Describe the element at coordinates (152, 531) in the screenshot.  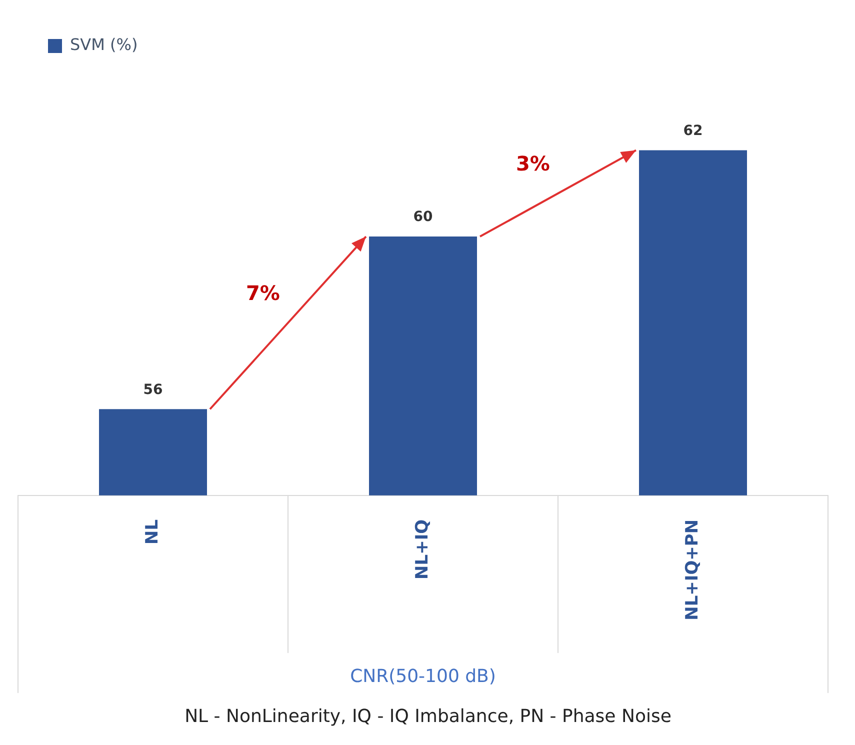
I see `x-tick-label: NL` at that location.